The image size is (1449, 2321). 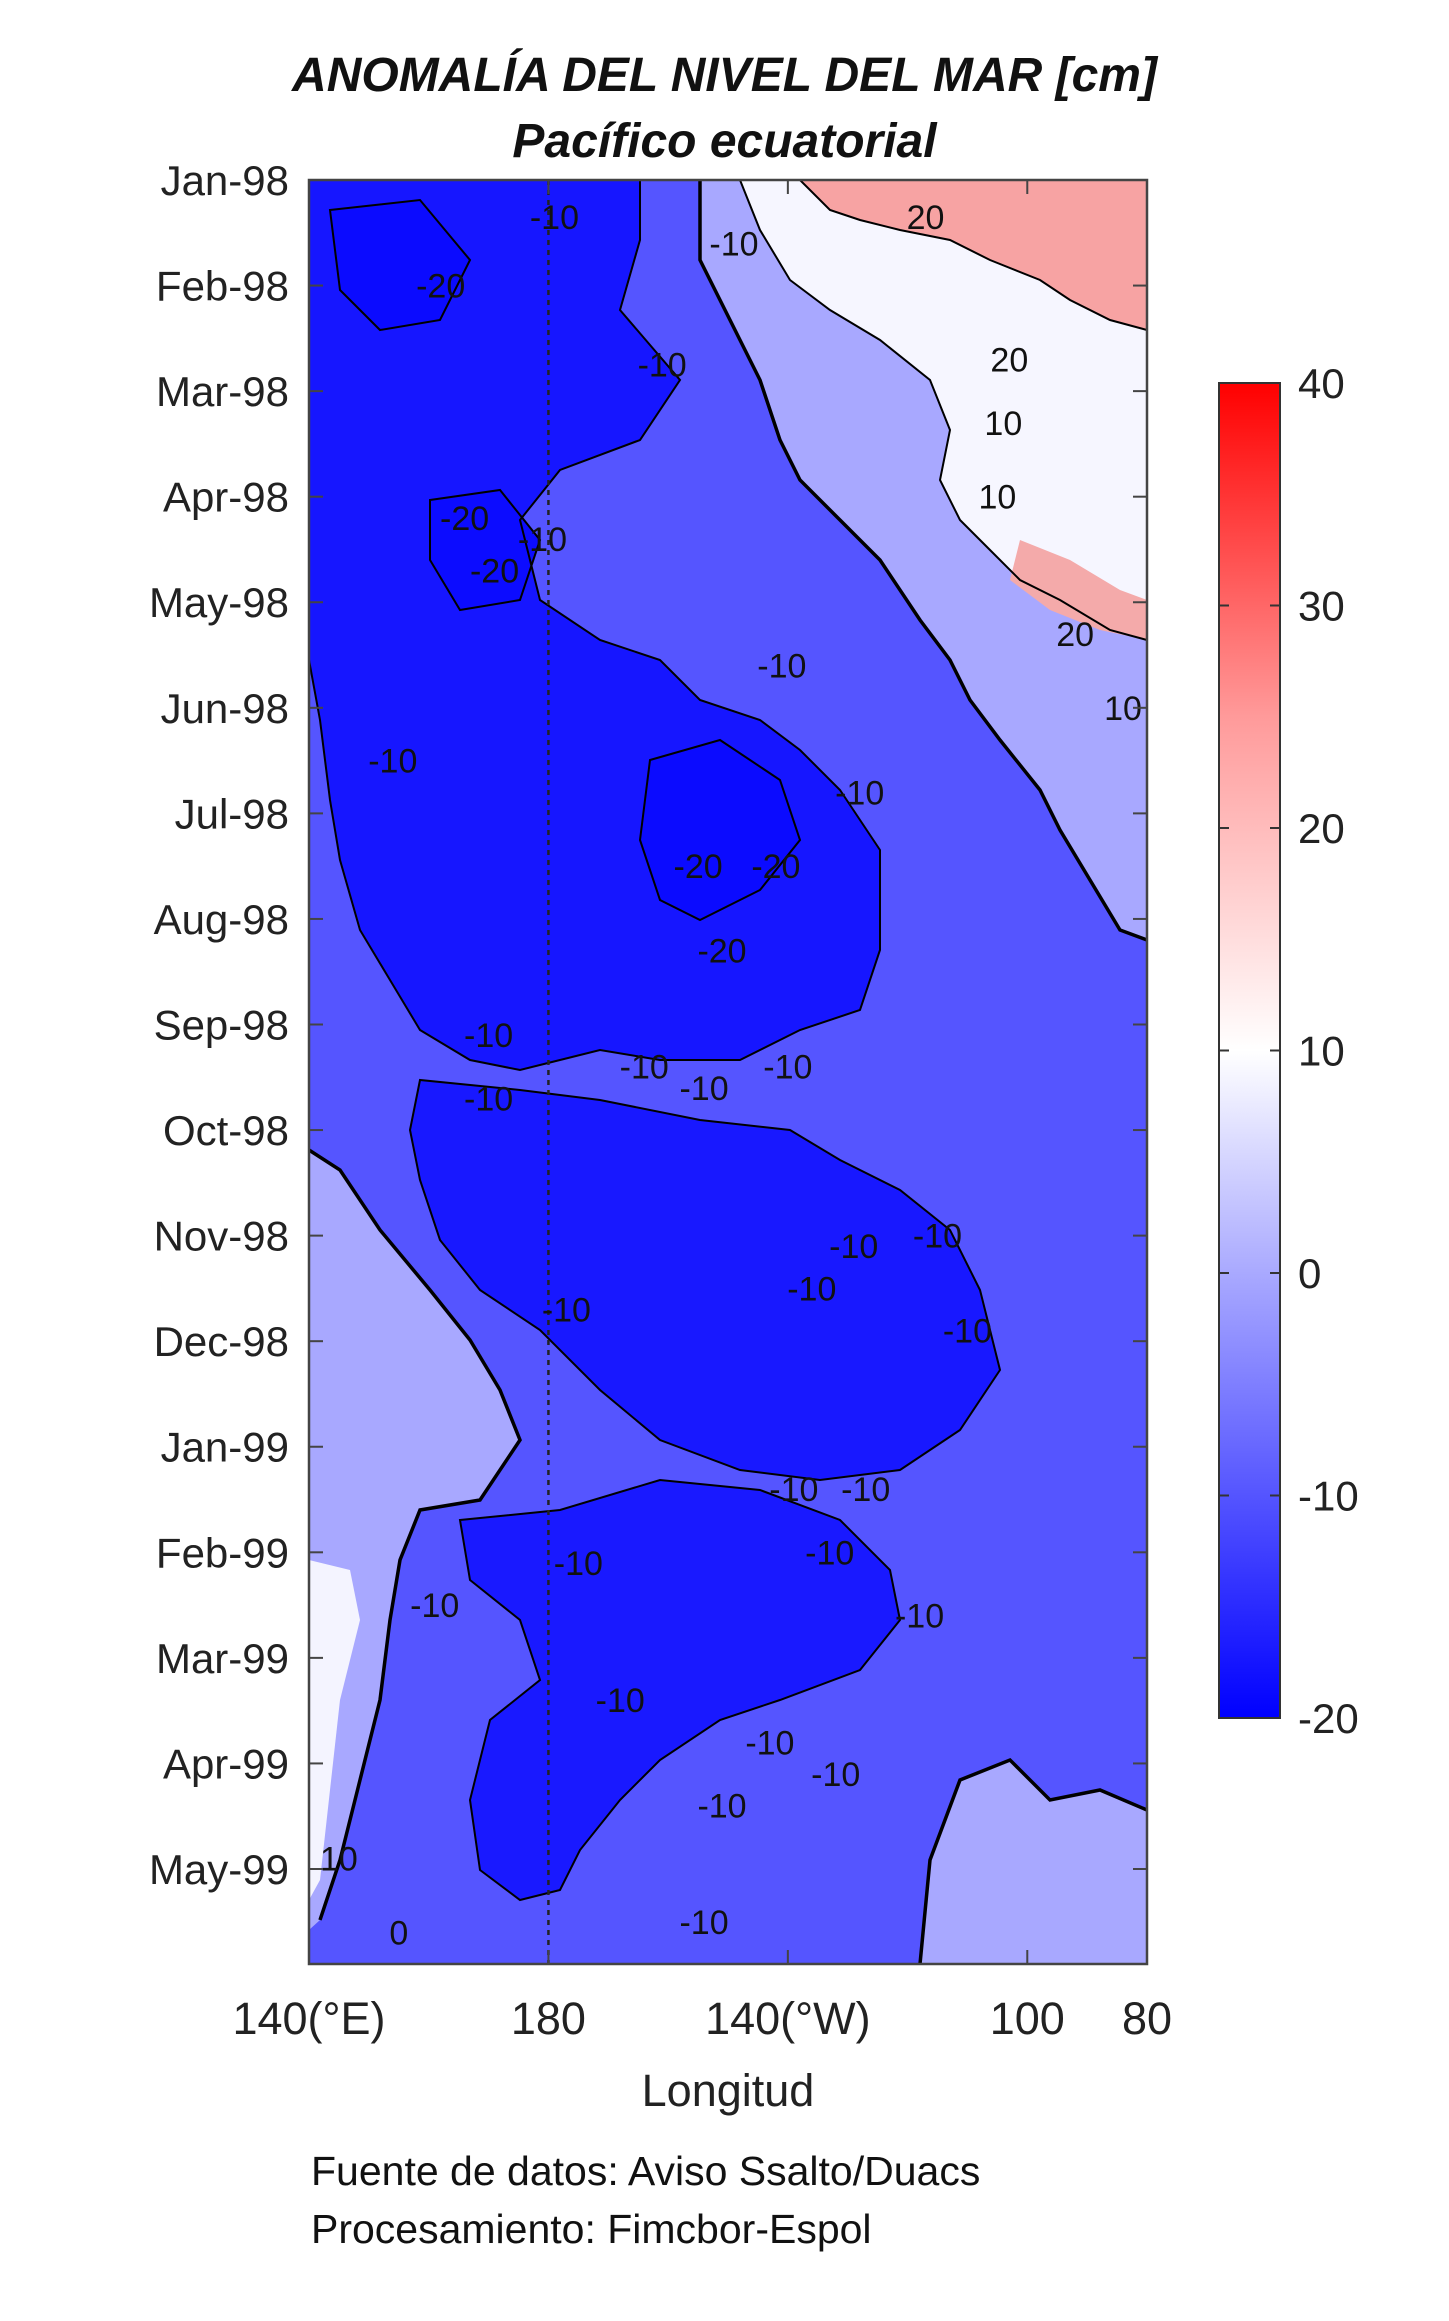 I want to click on chart-title: ANOMALÍA DEL NIVEL DEL MAR [cm], so click(x=724, y=75).